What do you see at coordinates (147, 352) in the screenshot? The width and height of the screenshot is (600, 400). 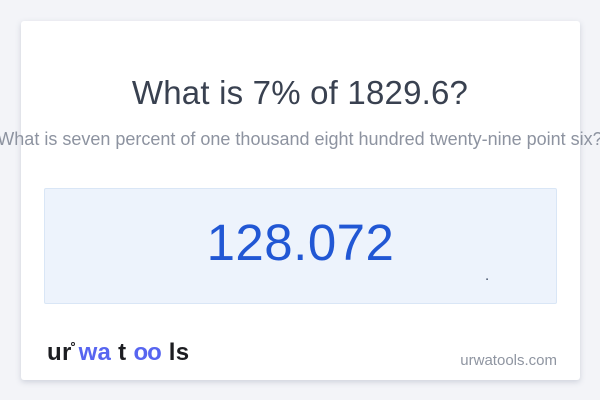 I see `logo-goggles-oo: oo` at bounding box center [147, 352].